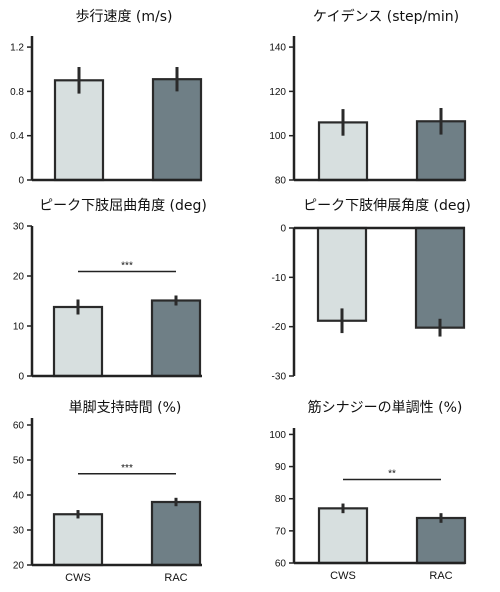 This screenshot has height=592, width=500. I want to click on y-tick-label: 70, so click(281, 531).